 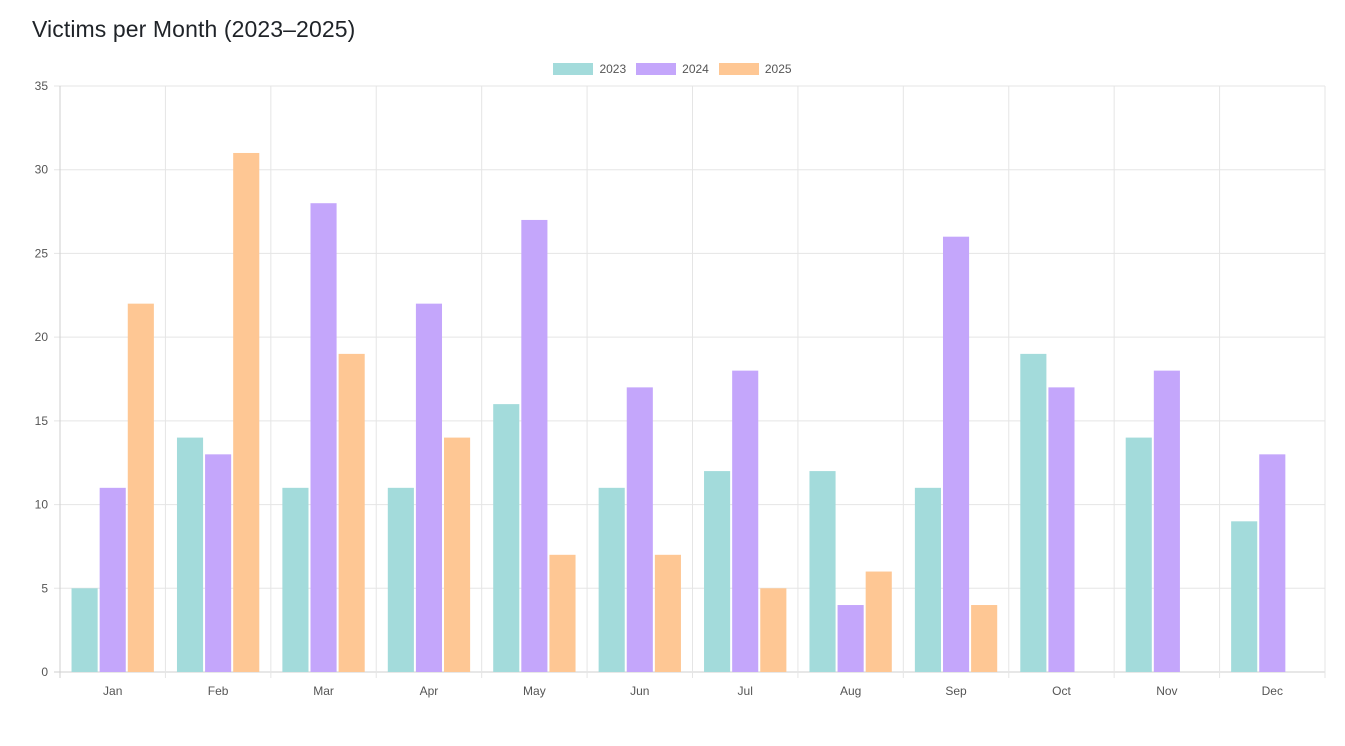 I want to click on x-tick-label: Jan, so click(x=112, y=691).